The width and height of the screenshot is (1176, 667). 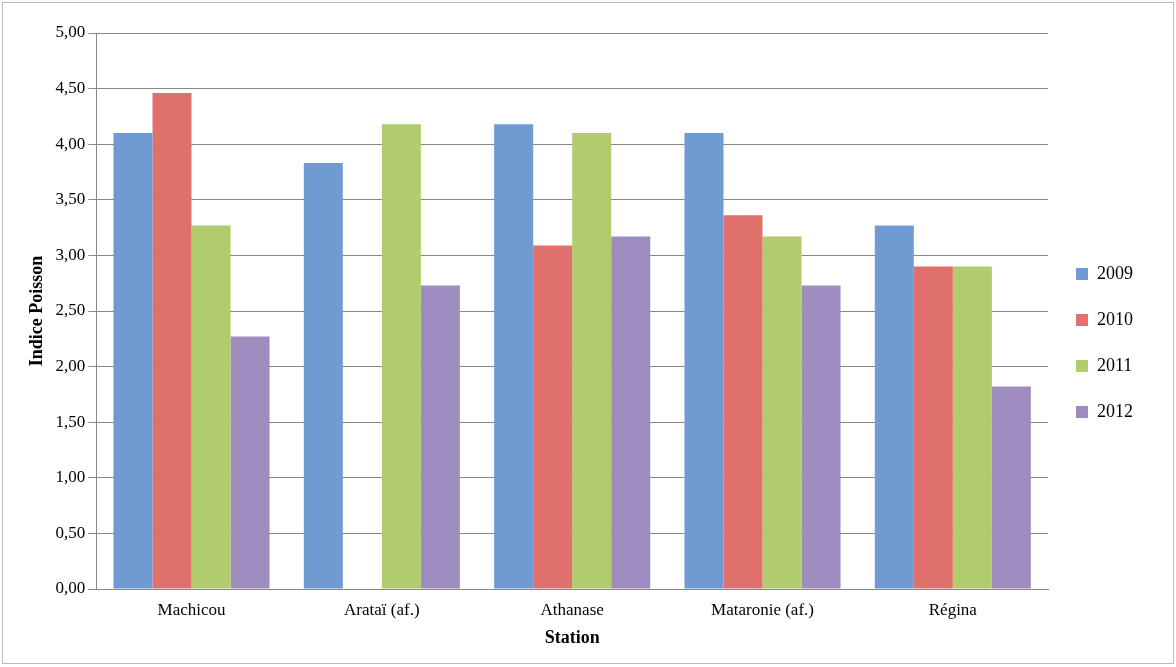 What do you see at coordinates (70, 366) in the screenshot?
I see `y-tick-label: 2,00` at bounding box center [70, 366].